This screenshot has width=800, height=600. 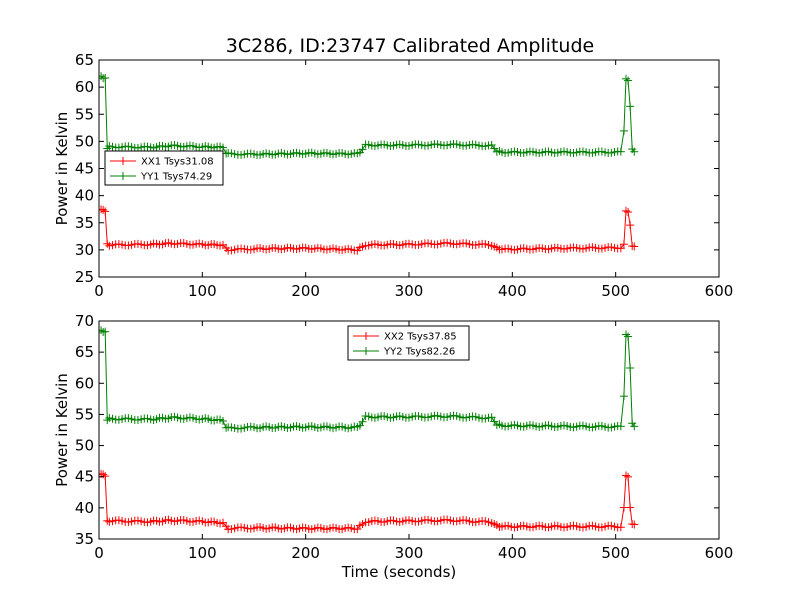 What do you see at coordinates (84, 250) in the screenshot?
I see `y-tick-label: 30` at bounding box center [84, 250].